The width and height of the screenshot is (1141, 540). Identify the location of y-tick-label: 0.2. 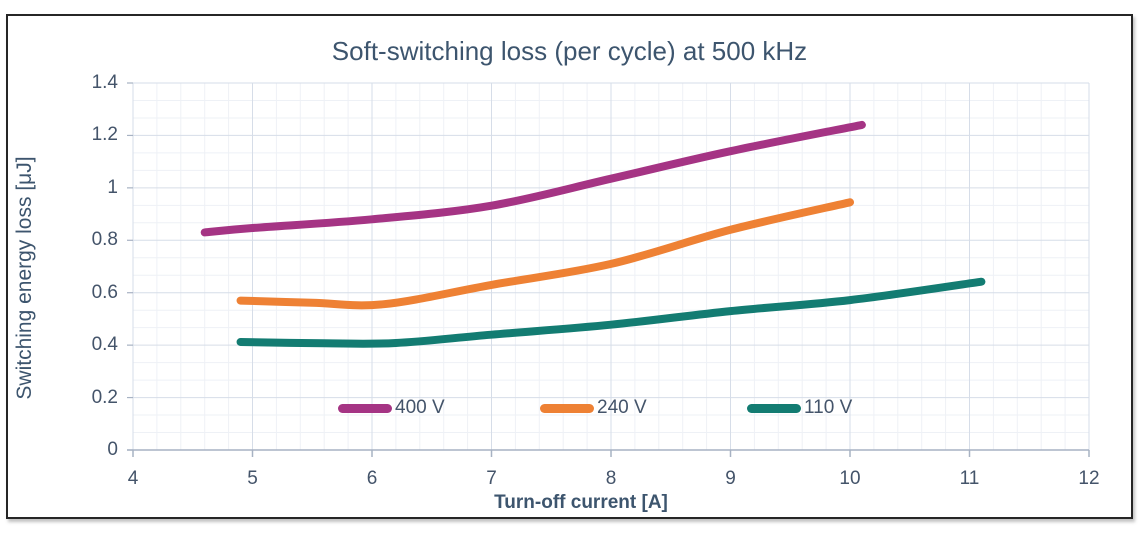
(104, 397).